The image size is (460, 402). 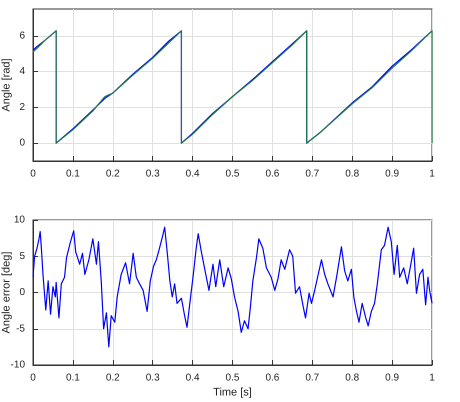 I want to click on y-axis-title: Angle error [deg], so click(x=6, y=293).